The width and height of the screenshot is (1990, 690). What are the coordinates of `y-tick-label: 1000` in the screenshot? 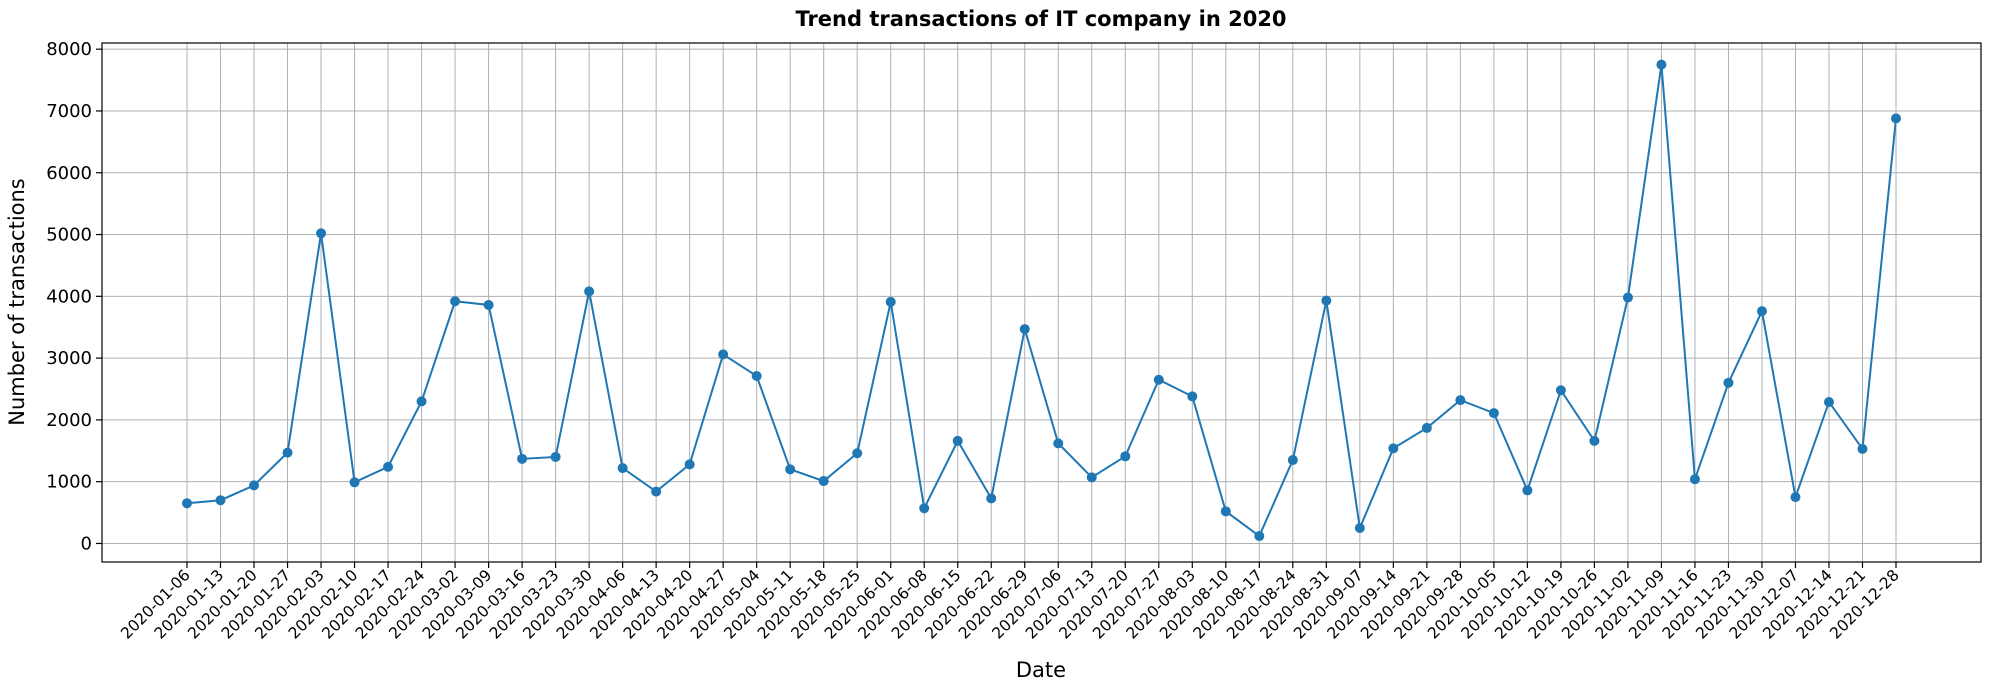 It's located at (69, 482).